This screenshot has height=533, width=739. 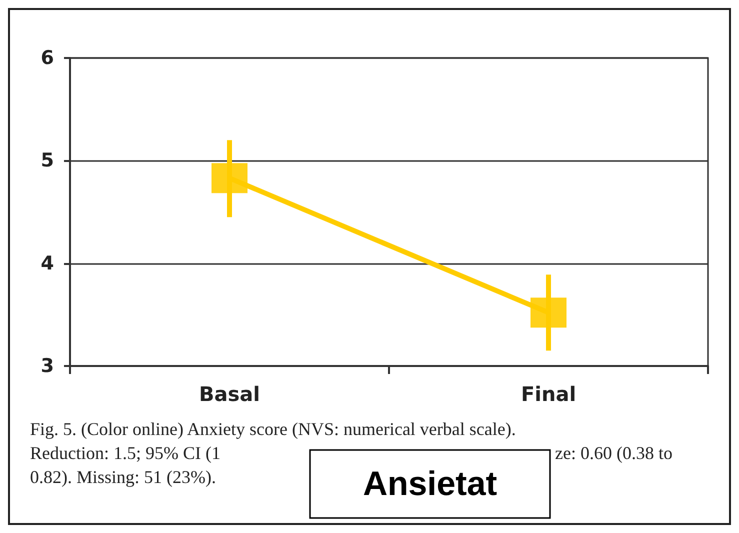 What do you see at coordinates (430, 484) in the screenshot?
I see `text: Ansietat` at bounding box center [430, 484].